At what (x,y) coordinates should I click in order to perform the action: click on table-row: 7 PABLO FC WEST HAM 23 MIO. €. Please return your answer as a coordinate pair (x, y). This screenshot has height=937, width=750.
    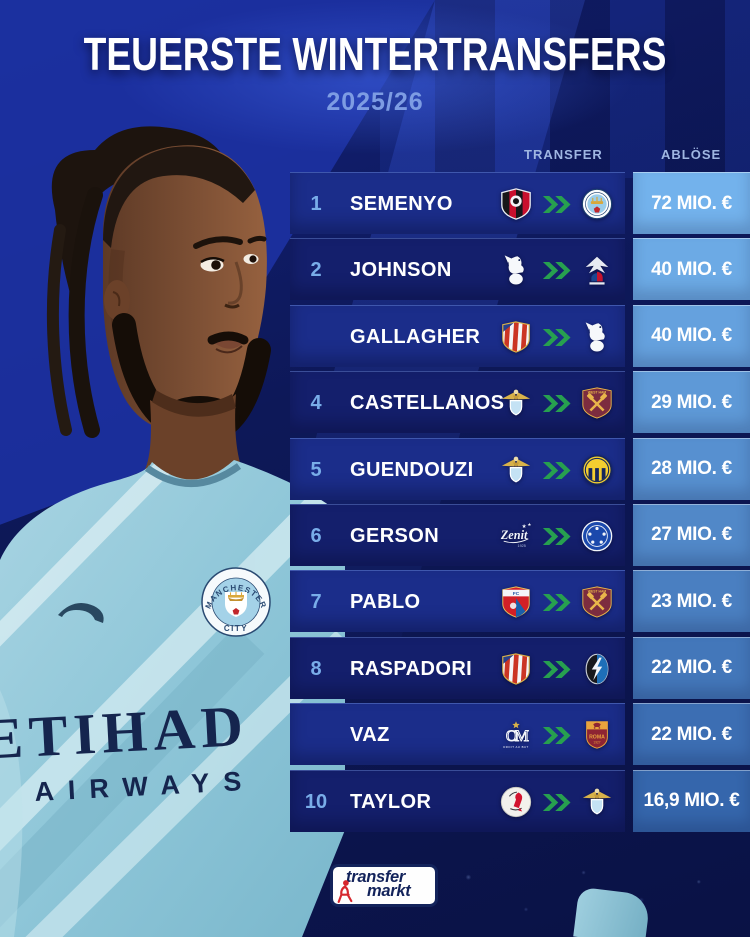
    Looking at the image, I should click on (520, 601).